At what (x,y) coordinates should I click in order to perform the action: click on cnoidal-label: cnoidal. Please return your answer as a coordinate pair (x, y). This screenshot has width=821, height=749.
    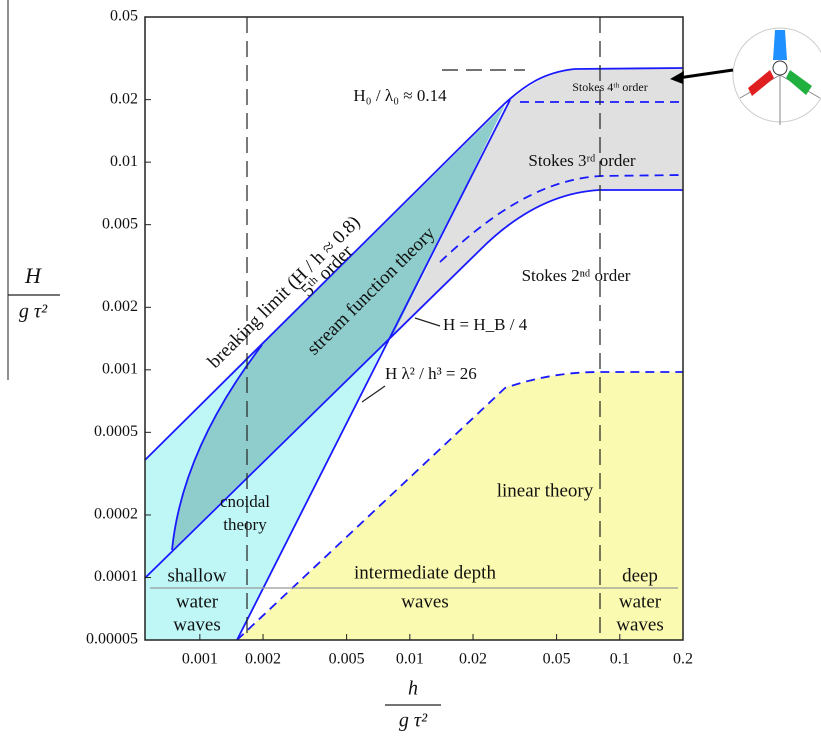
    Looking at the image, I should click on (245, 501).